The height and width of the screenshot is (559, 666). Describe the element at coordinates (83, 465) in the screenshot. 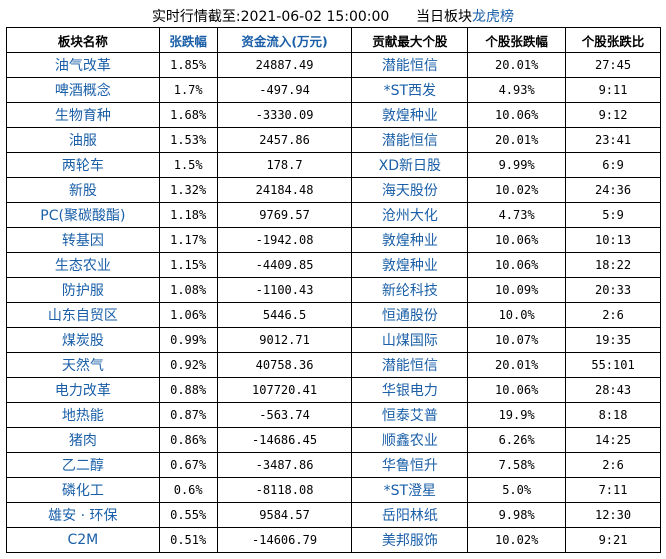

I see `sector-name: 乙二醇` at that location.